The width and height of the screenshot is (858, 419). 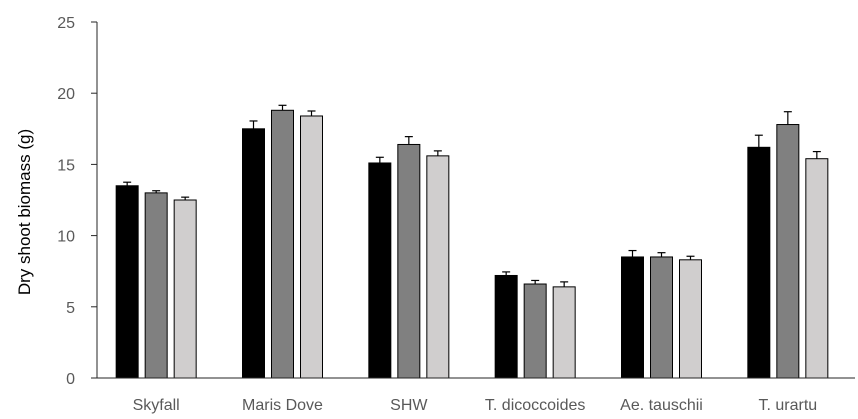 What do you see at coordinates (70, 308) in the screenshot?
I see `y-tick-label: 5` at bounding box center [70, 308].